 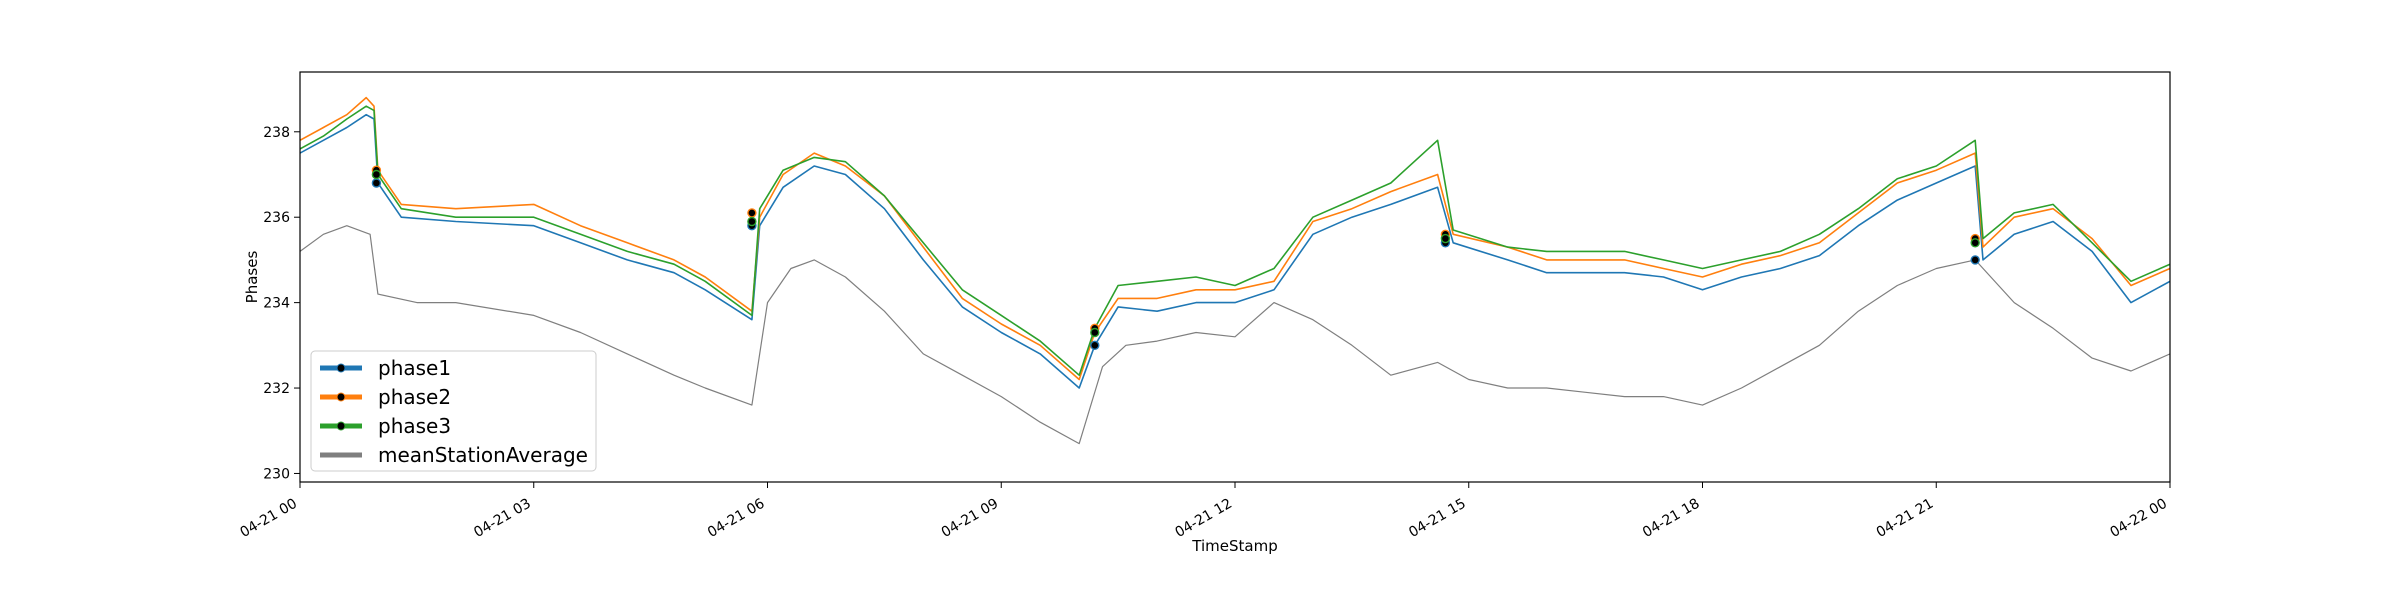 I want to click on y-axis: 230 232 234 236 238, so click(x=281, y=303).